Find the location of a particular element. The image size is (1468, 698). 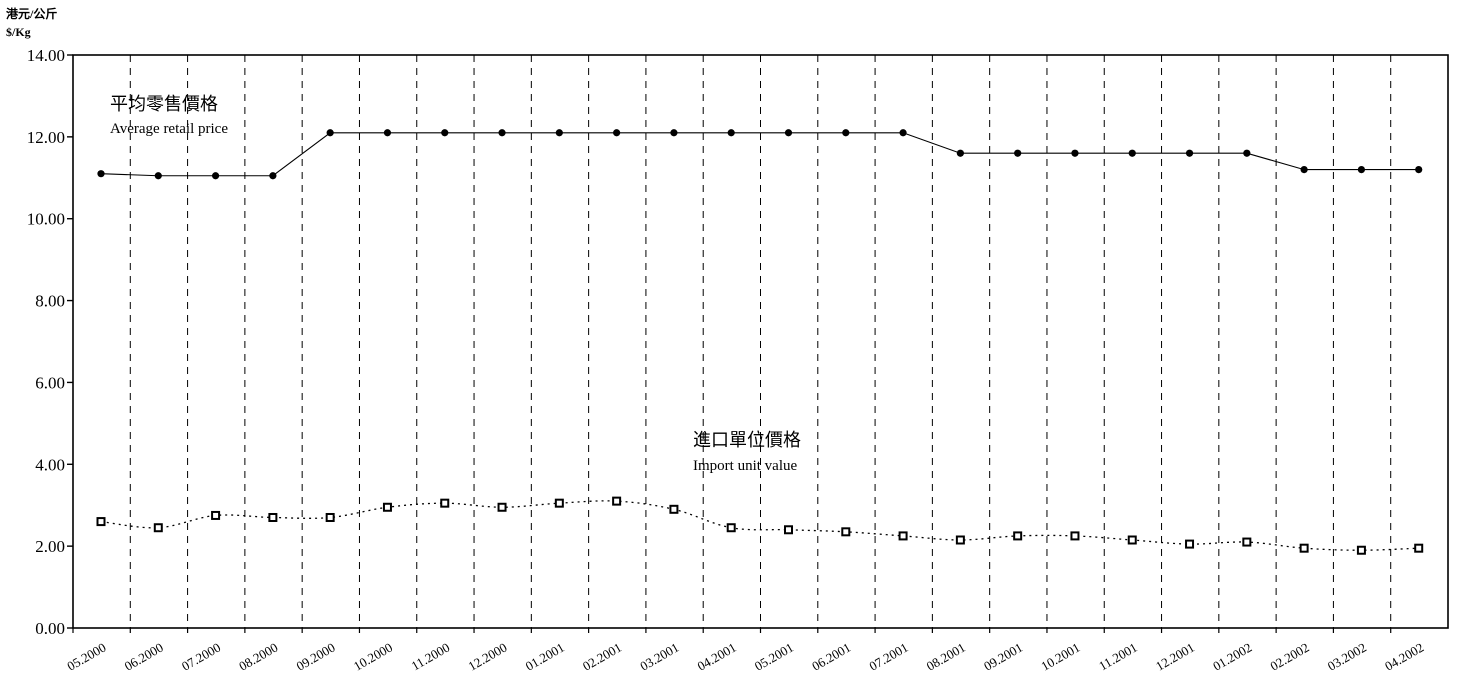

x-tick-label: 12.2000 is located at coordinates (487, 657).